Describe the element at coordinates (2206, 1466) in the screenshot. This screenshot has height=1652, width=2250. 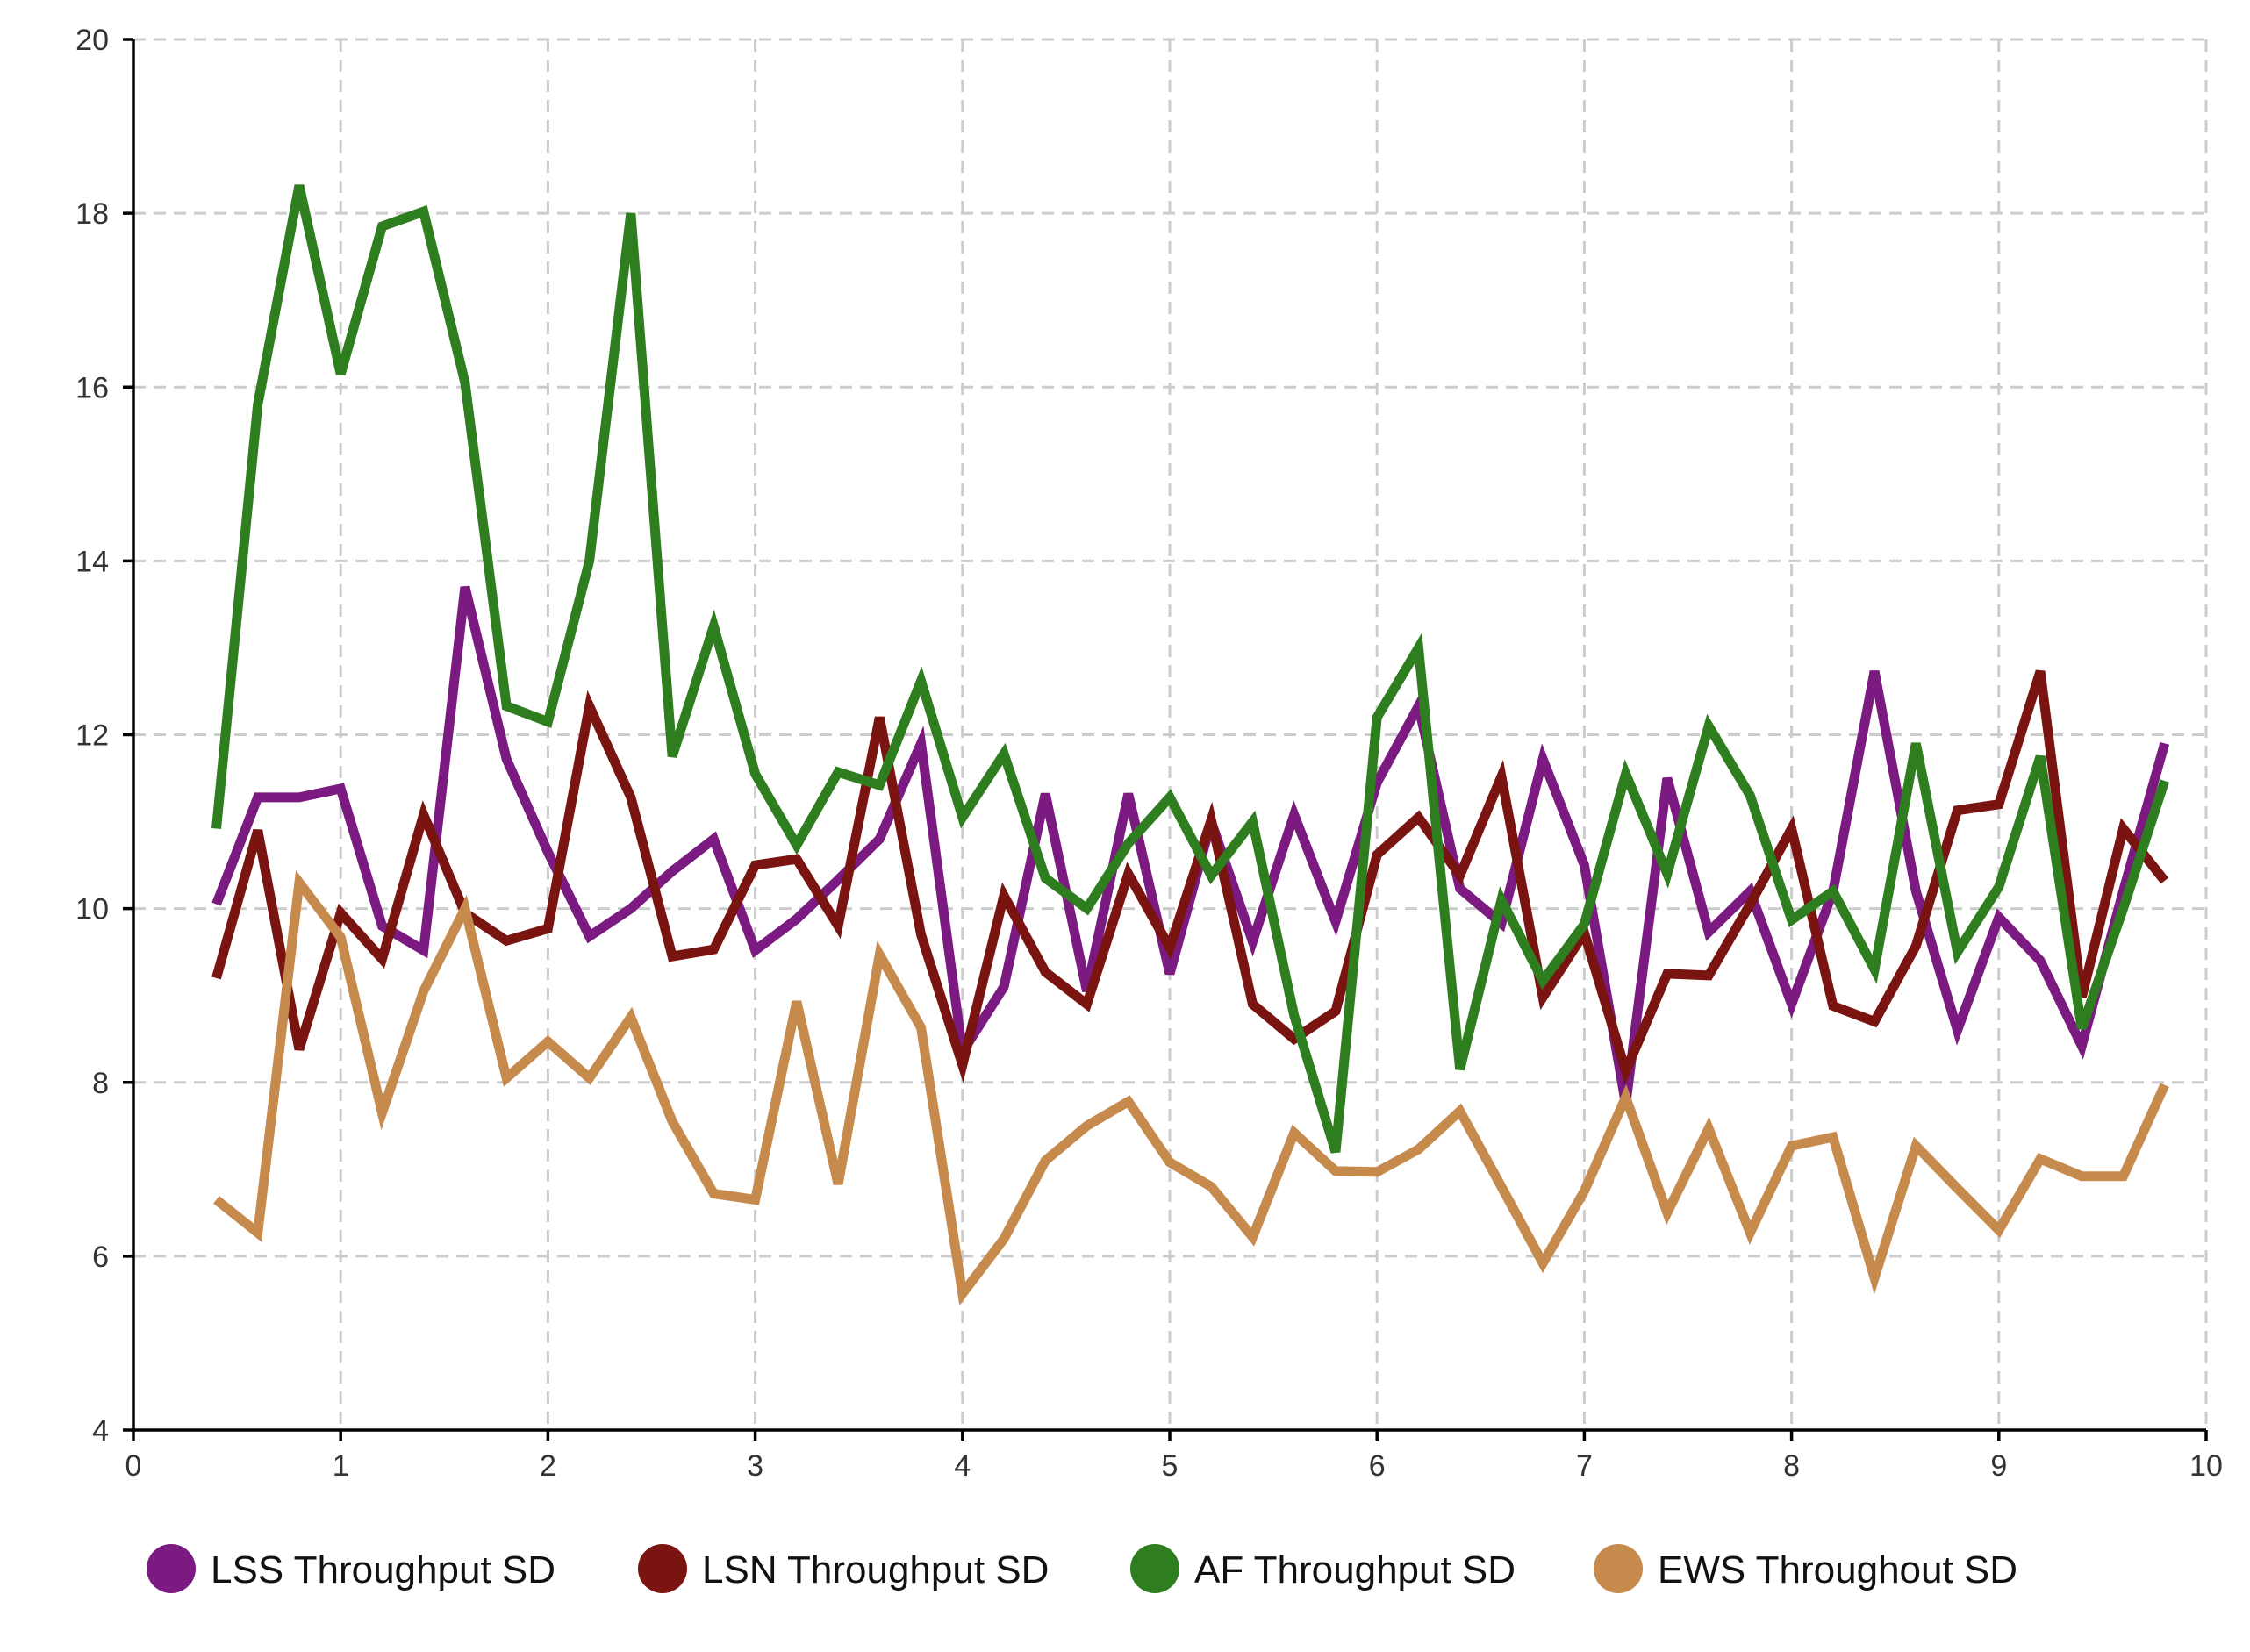
I see `x-tick-label: 10` at that location.